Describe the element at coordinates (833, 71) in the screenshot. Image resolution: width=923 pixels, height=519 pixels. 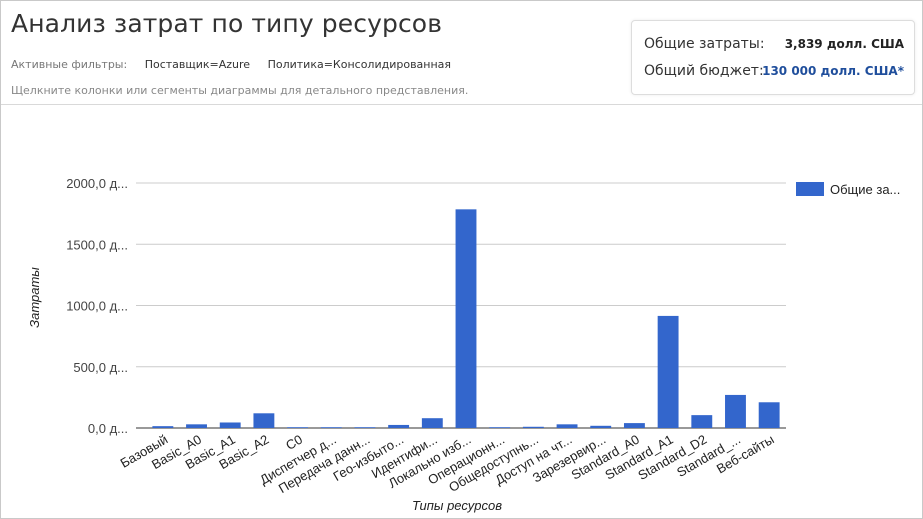
I see `total-budget-value: 130 000 долл. США*` at that location.